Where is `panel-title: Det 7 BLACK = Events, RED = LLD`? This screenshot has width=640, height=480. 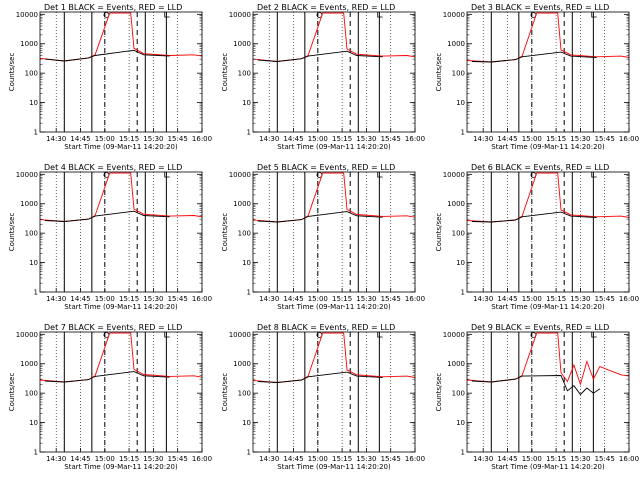 panel-title: Det 7 BLACK = Events, RED = LLD is located at coordinates (113, 327).